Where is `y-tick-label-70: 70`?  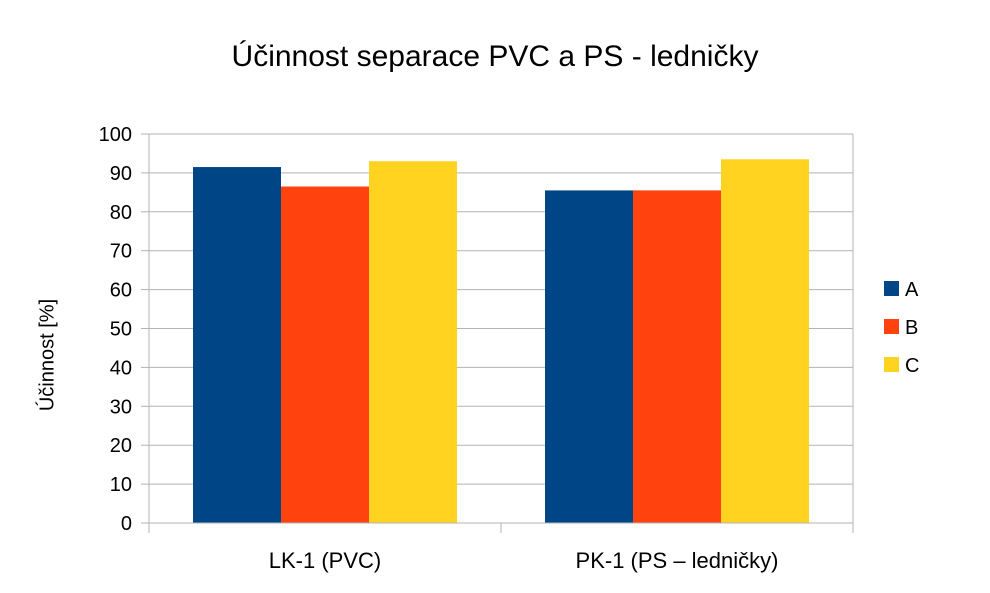 y-tick-label-70: 70 is located at coordinates (121, 252).